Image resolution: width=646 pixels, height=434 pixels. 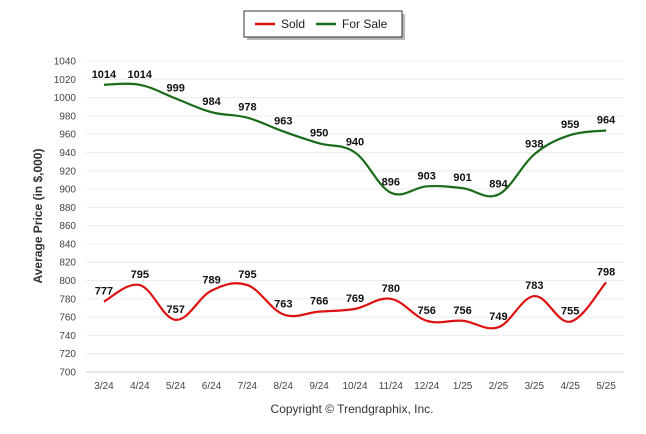 I want to click on y-tick-label: 920, so click(x=67, y=171).